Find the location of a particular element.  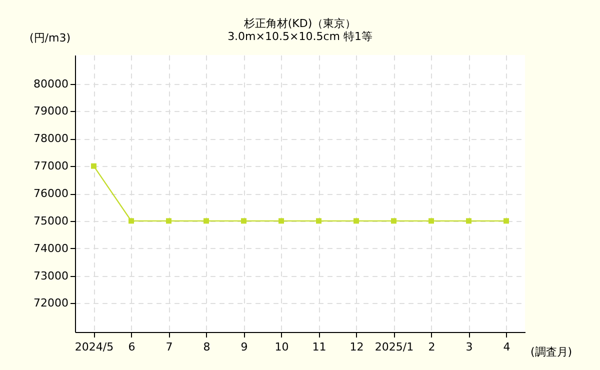

x-tick-label: 7 is located at coordinates (169, 347).